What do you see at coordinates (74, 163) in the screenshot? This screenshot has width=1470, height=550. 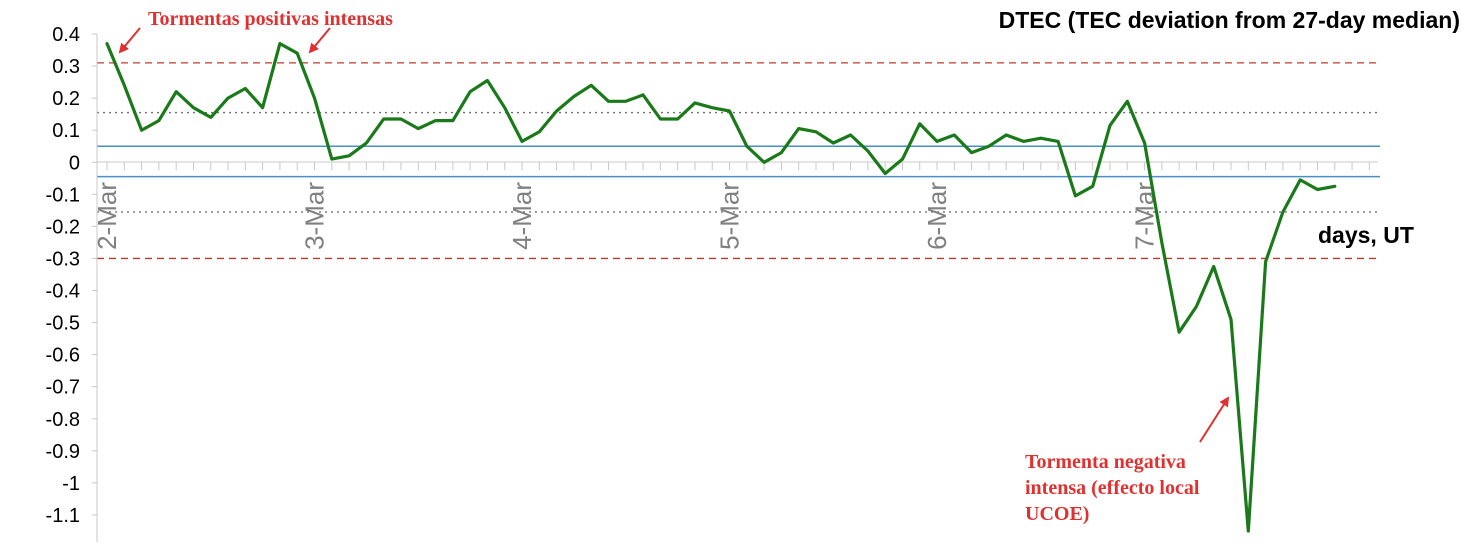 I see `y-tick-label: 0` at bounding box center [74, 163].